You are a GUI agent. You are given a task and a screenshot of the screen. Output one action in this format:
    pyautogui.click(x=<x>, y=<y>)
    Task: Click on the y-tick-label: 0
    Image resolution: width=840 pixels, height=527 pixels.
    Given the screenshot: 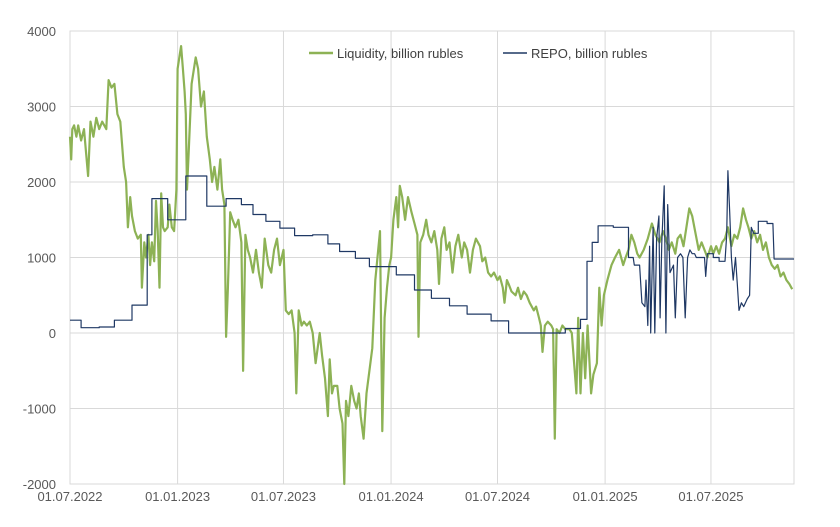 What is the action you would take?
    pyautogui.click(x=52, y=333)
    